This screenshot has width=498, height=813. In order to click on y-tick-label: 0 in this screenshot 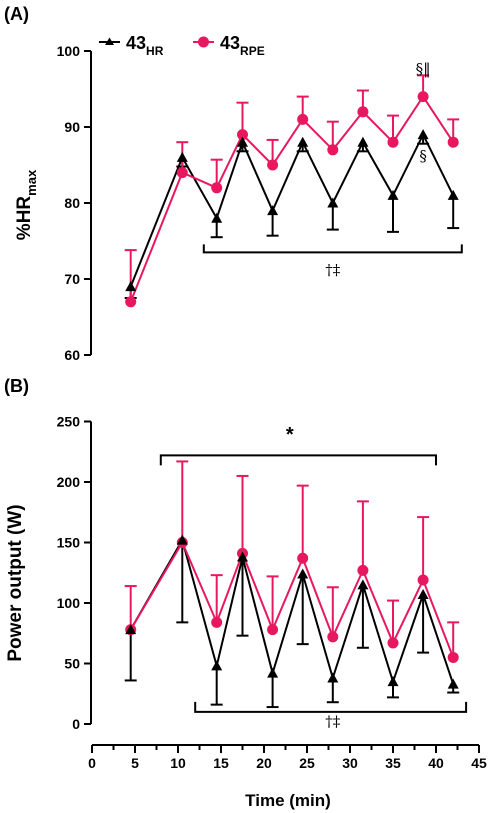, I will do `click(76, 724)`.